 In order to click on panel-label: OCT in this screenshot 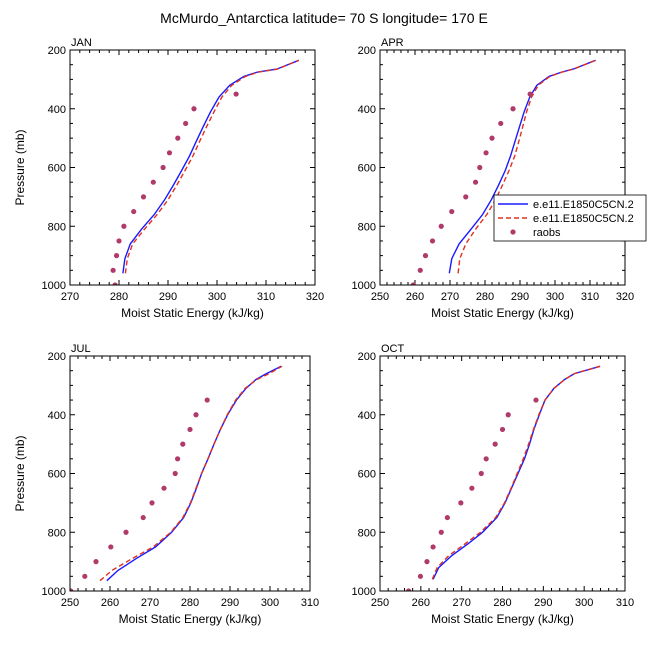, I will do `click(393, 349)`.